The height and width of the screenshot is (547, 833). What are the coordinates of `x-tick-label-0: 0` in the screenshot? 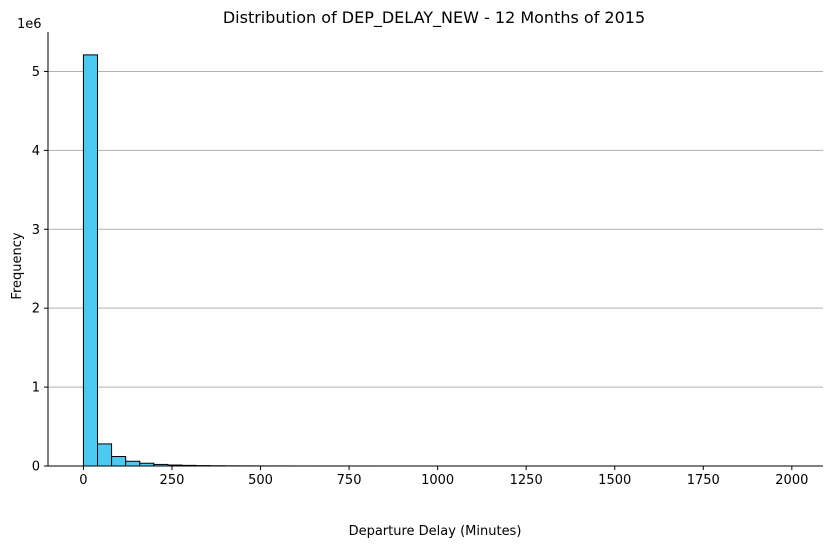 It's located at (83, 480).